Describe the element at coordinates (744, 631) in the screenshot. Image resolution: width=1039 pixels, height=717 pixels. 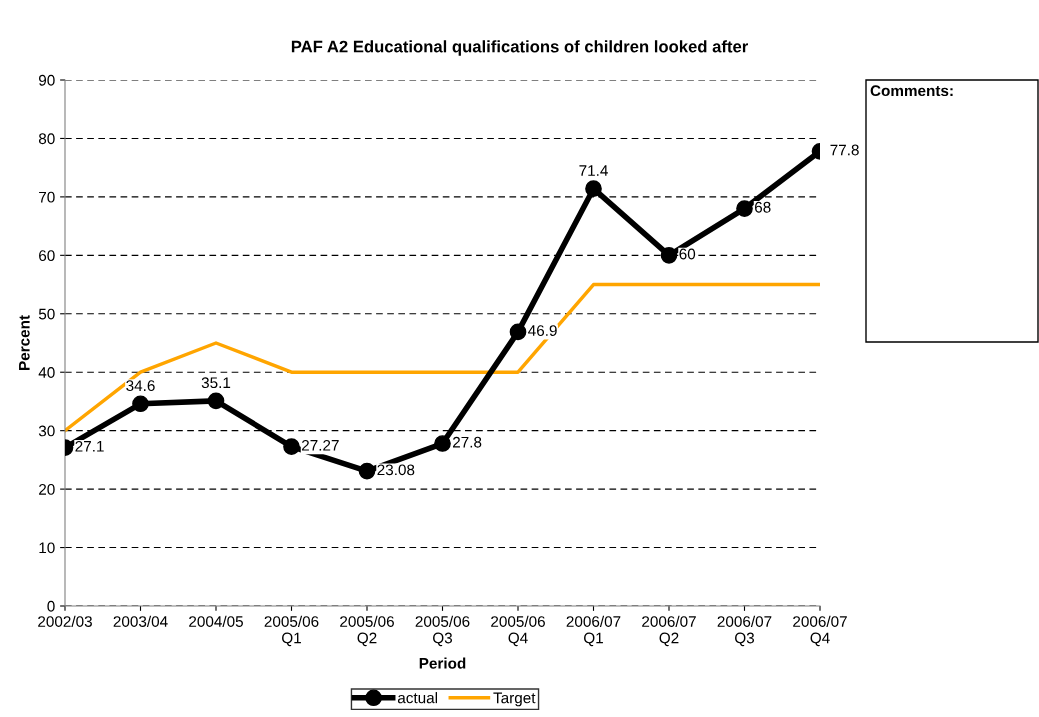
I see `x-tick-label: 2006/07 Q3` at that location.